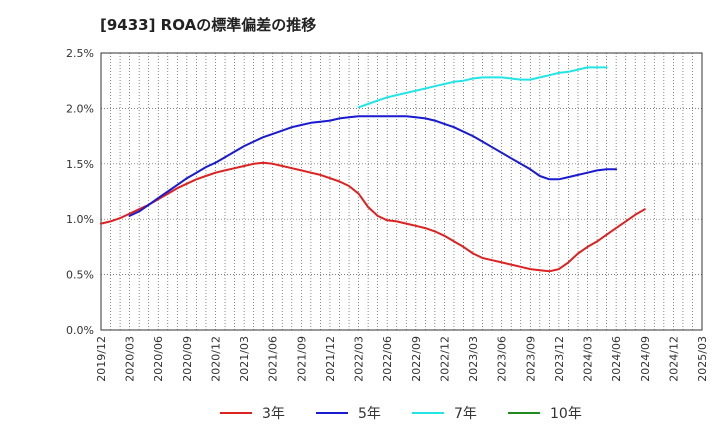 This screenshot has height=440, width=720. Describe the element at coordinates (588, 359) in the screenshot. I see `x-tick-label: 2024/03` at that location.